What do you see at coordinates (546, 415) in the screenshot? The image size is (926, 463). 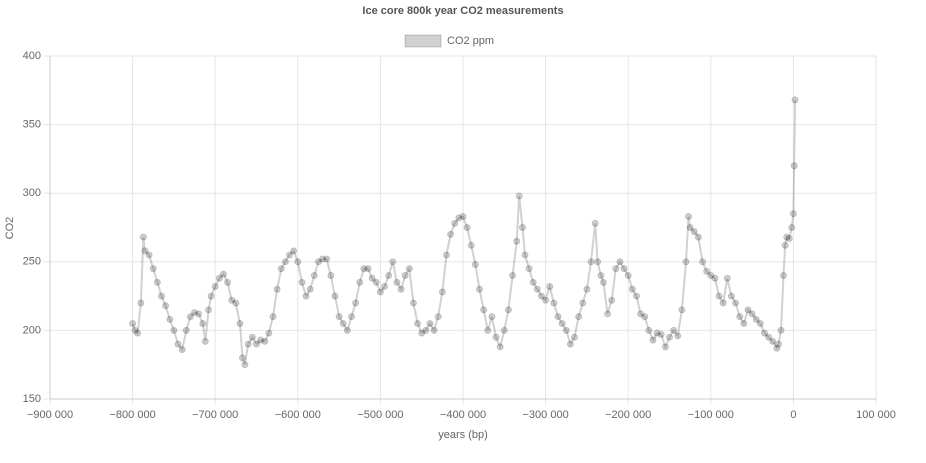 I see `x-tick-label: −300 000` at bounding box center [546, 415].